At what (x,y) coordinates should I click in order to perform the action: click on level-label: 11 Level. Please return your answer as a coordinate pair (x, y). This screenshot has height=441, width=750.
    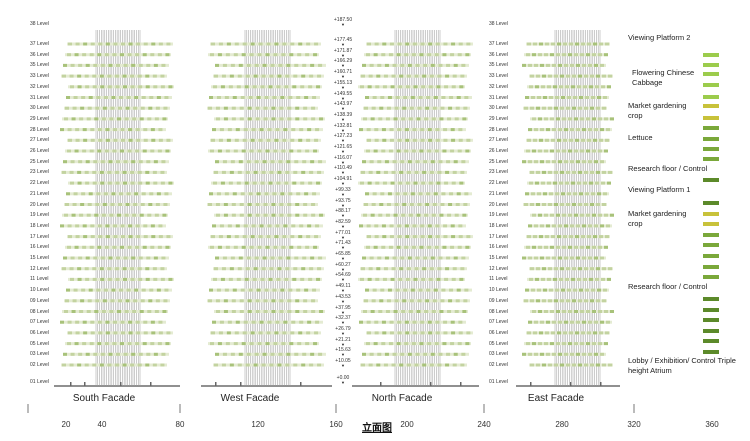
    Looking at the image, I should click on (498, 279).